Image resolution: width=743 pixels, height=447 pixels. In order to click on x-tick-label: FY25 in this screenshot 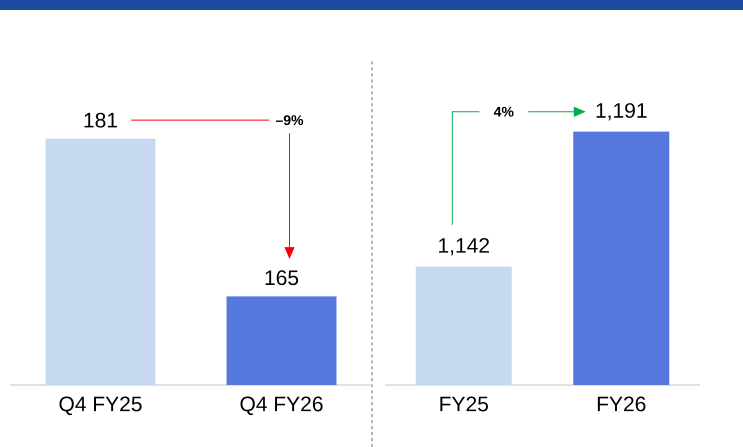, I will do `click(464, 404)`.